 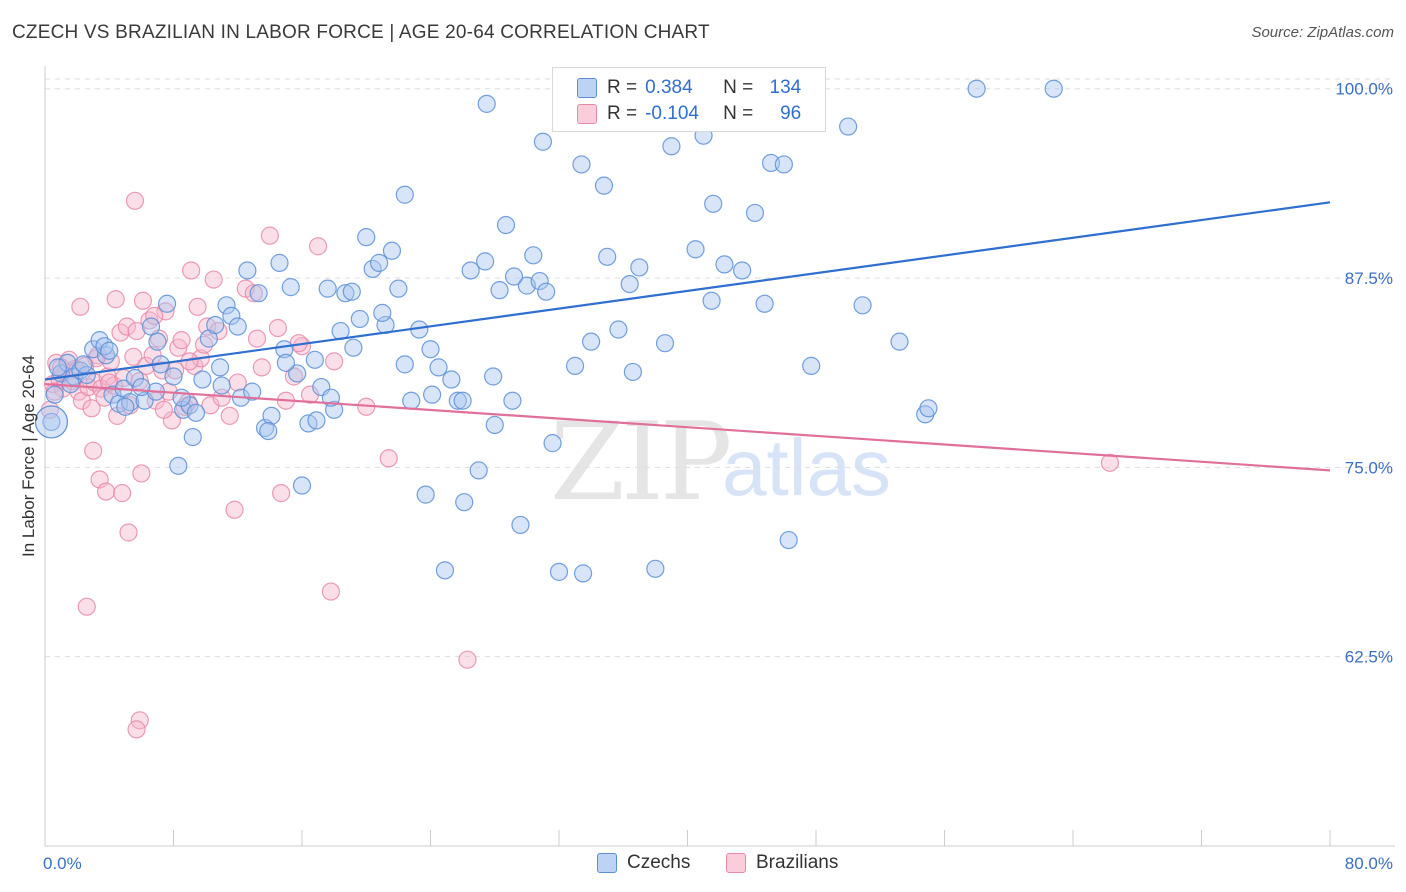 I want to click on r-label: R =, so click(x=622, y=113).